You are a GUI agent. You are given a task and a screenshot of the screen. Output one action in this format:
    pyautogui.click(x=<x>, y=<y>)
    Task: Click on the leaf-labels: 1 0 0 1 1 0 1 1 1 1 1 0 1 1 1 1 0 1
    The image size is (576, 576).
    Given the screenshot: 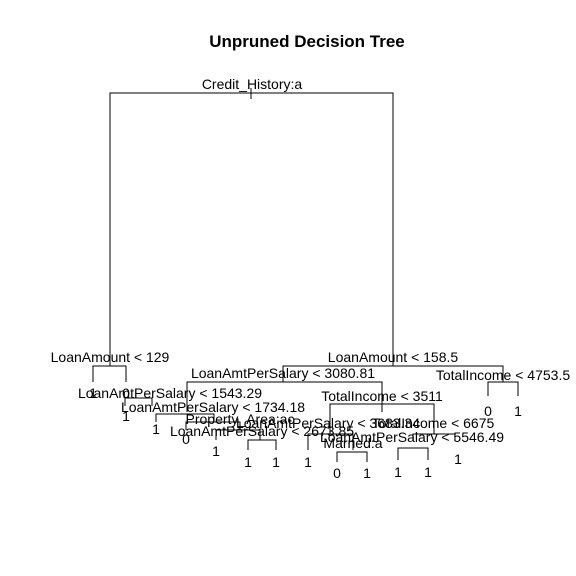 What is the action you would take?
    pyautogui.click(x=305, y=433)
    